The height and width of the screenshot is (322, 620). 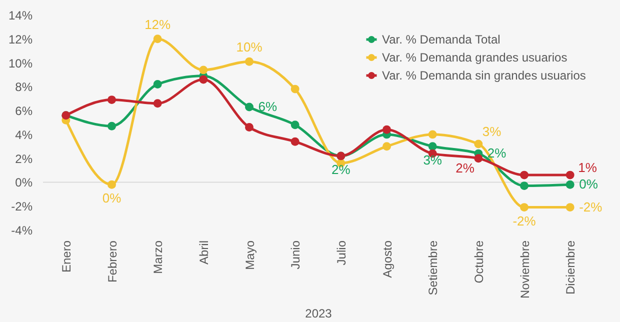 What do you see at coordinates (571, 267) in the screenshot?
I see `x-tick-label: Diciembre` at bounding box center [571, 267].